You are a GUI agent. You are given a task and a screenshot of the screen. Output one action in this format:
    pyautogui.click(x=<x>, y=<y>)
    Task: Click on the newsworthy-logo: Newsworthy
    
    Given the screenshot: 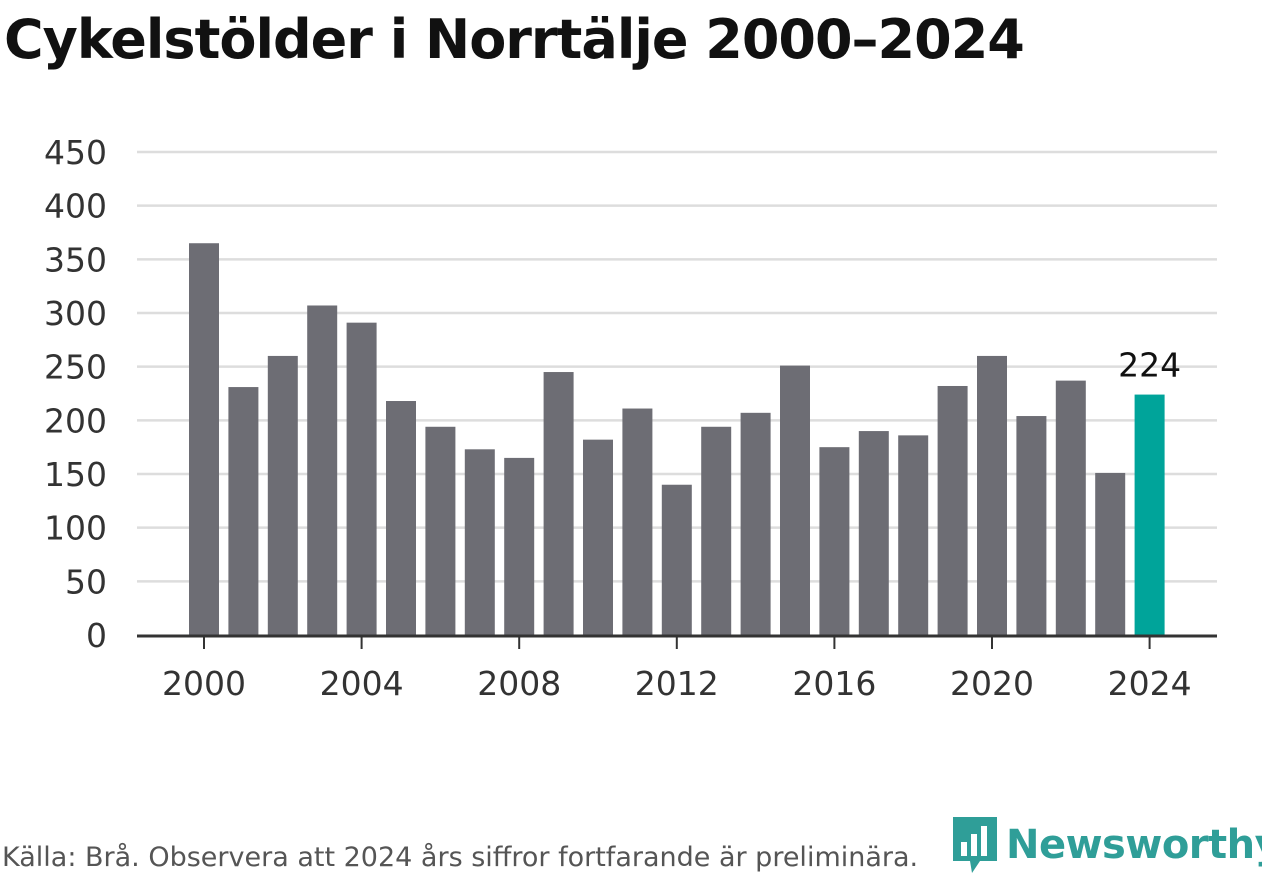 What is the action you would take?
    pyautogui.click(x=1106, y=845)
    